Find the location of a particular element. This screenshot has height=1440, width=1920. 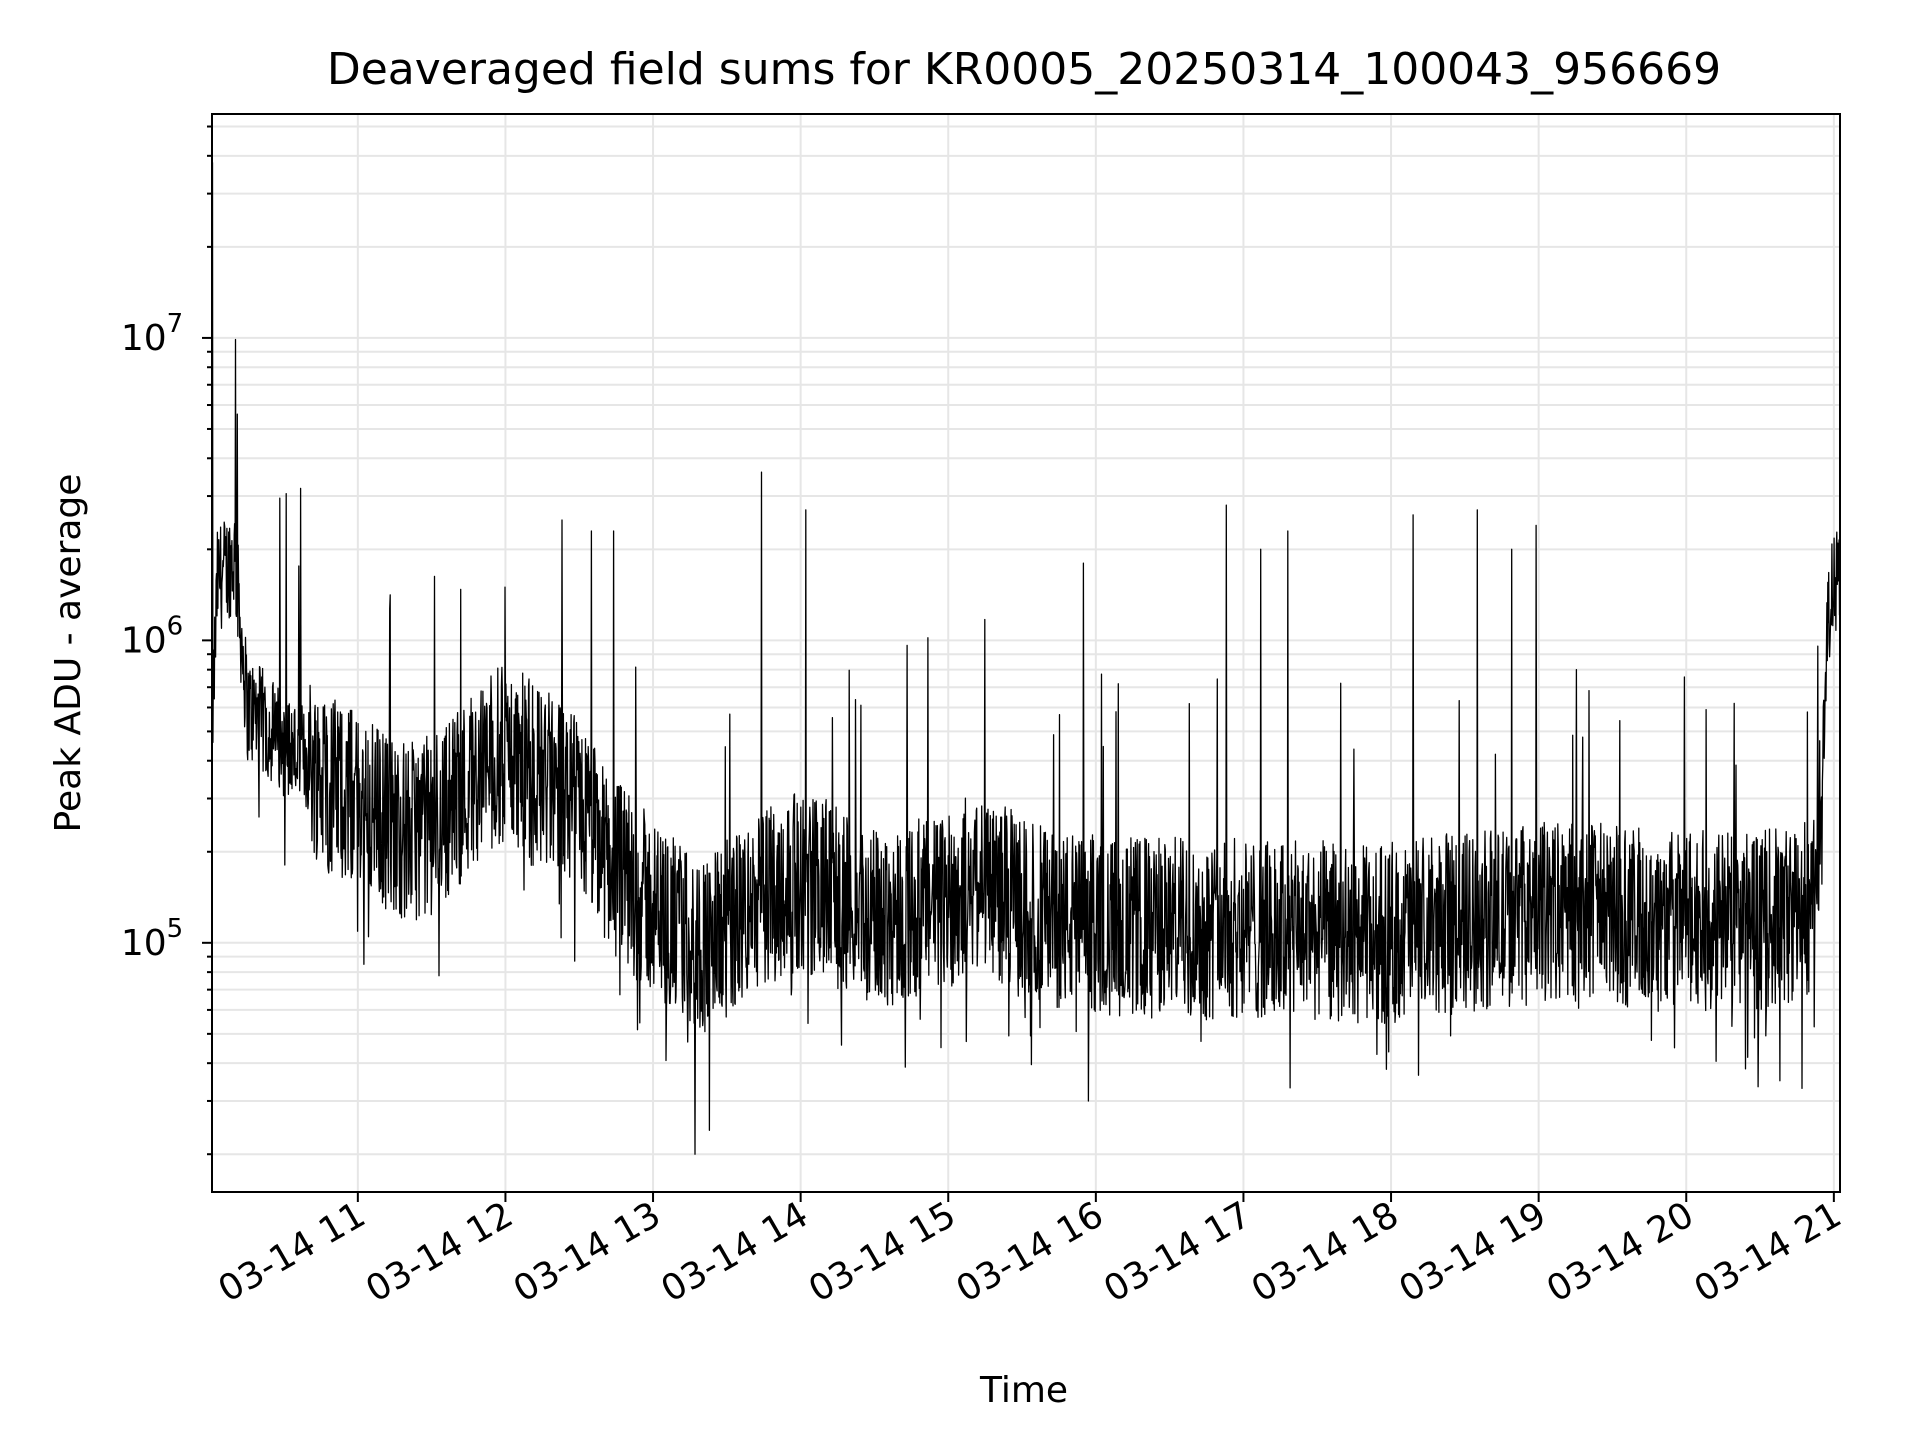

y-tick-label: 10⁷ is located at coordinates (152, 334).